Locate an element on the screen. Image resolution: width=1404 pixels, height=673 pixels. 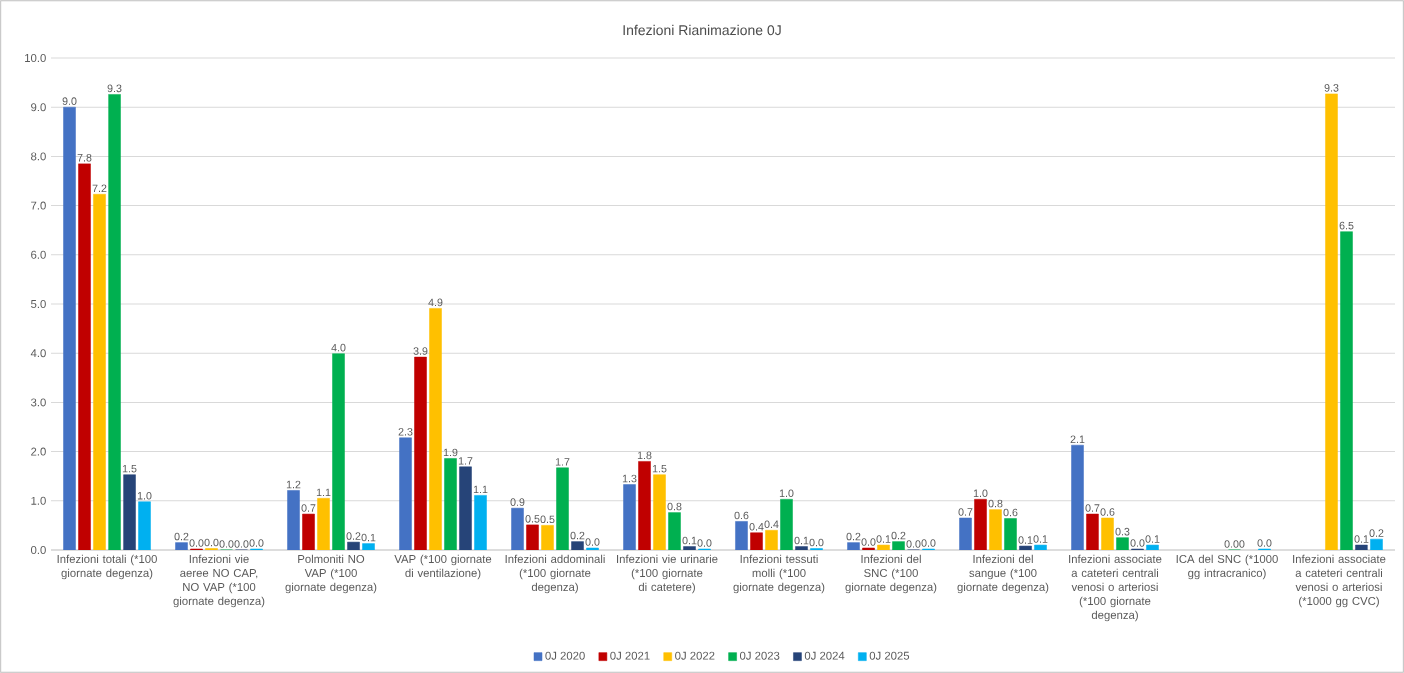
y-tick-label: 1.0 is located at coordinates (38, 500).